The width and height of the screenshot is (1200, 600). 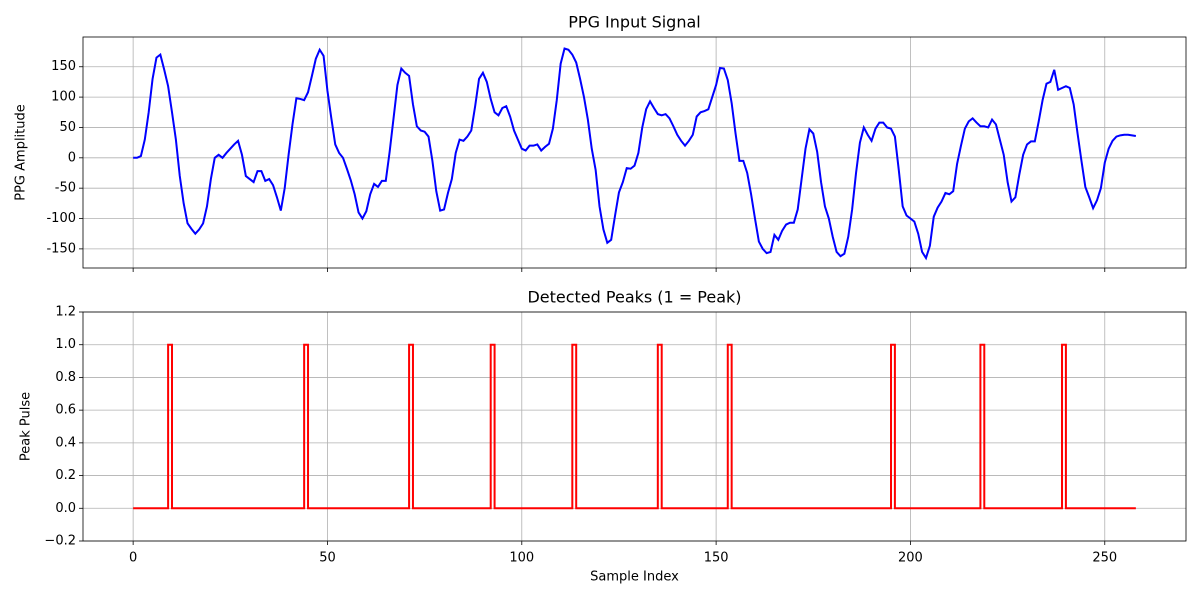 What do you see at coordinates (634, 22) in the screenshot?
I see `chart-title: PPG Input Signal` at bounding box center [634, 22].